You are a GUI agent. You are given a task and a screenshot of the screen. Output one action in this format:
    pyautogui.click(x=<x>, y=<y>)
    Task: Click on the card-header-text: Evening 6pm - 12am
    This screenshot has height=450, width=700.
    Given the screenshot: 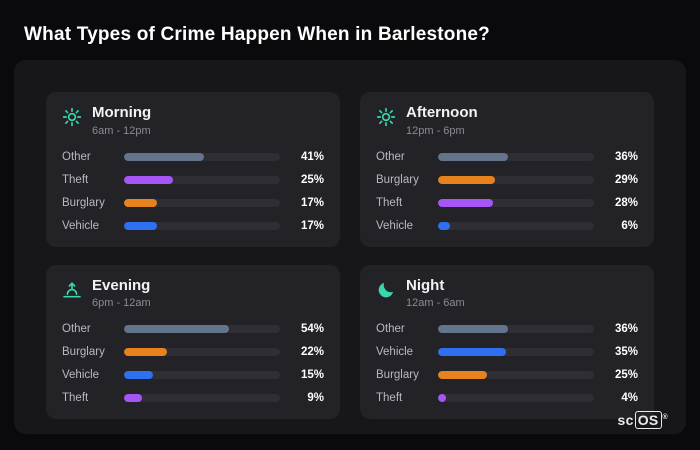 What is the action you would take?
    pyautogui.click(x=121, y=293)
    